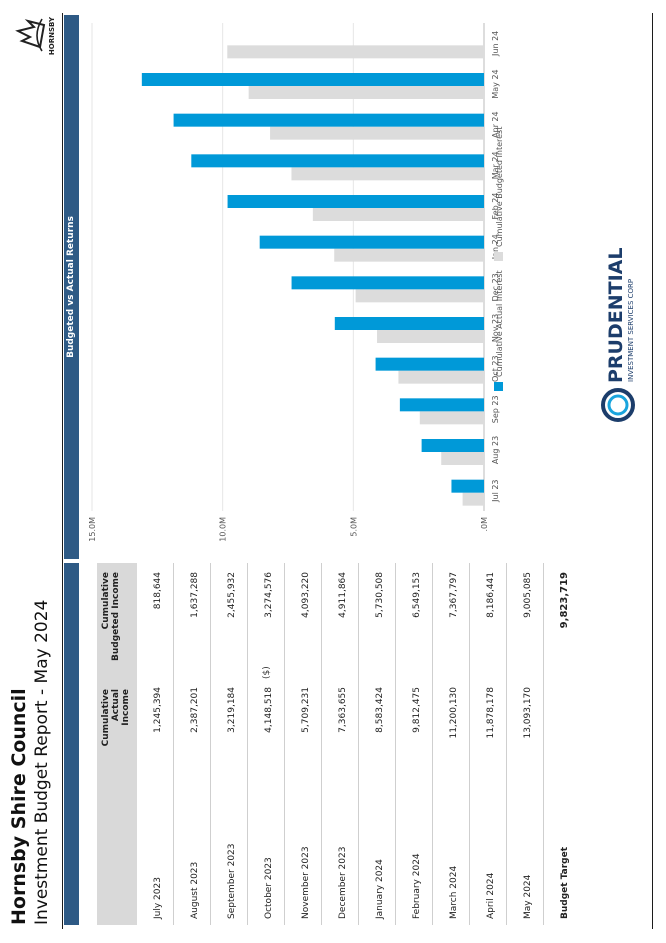  What do you see at coordinates (454, 892) in the screenshot?
I see `row-month: March 2024` at bounding box center [454, 892].